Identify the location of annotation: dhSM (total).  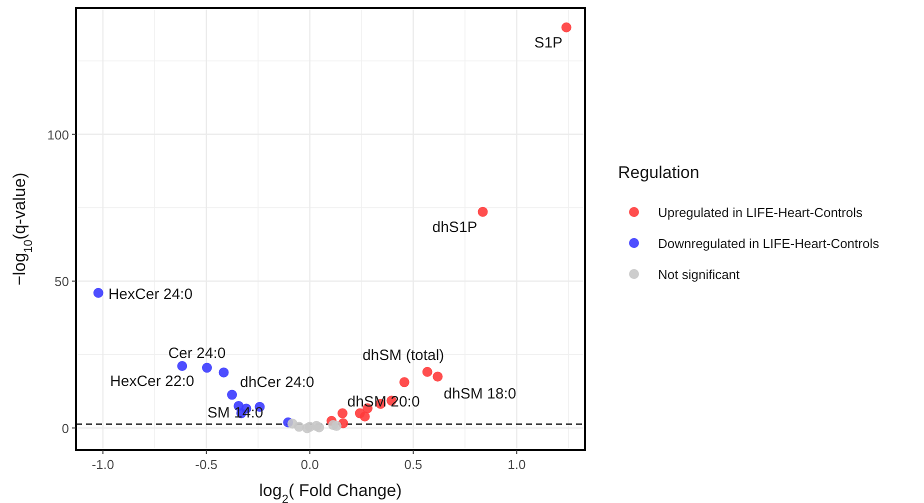
(403, 355).